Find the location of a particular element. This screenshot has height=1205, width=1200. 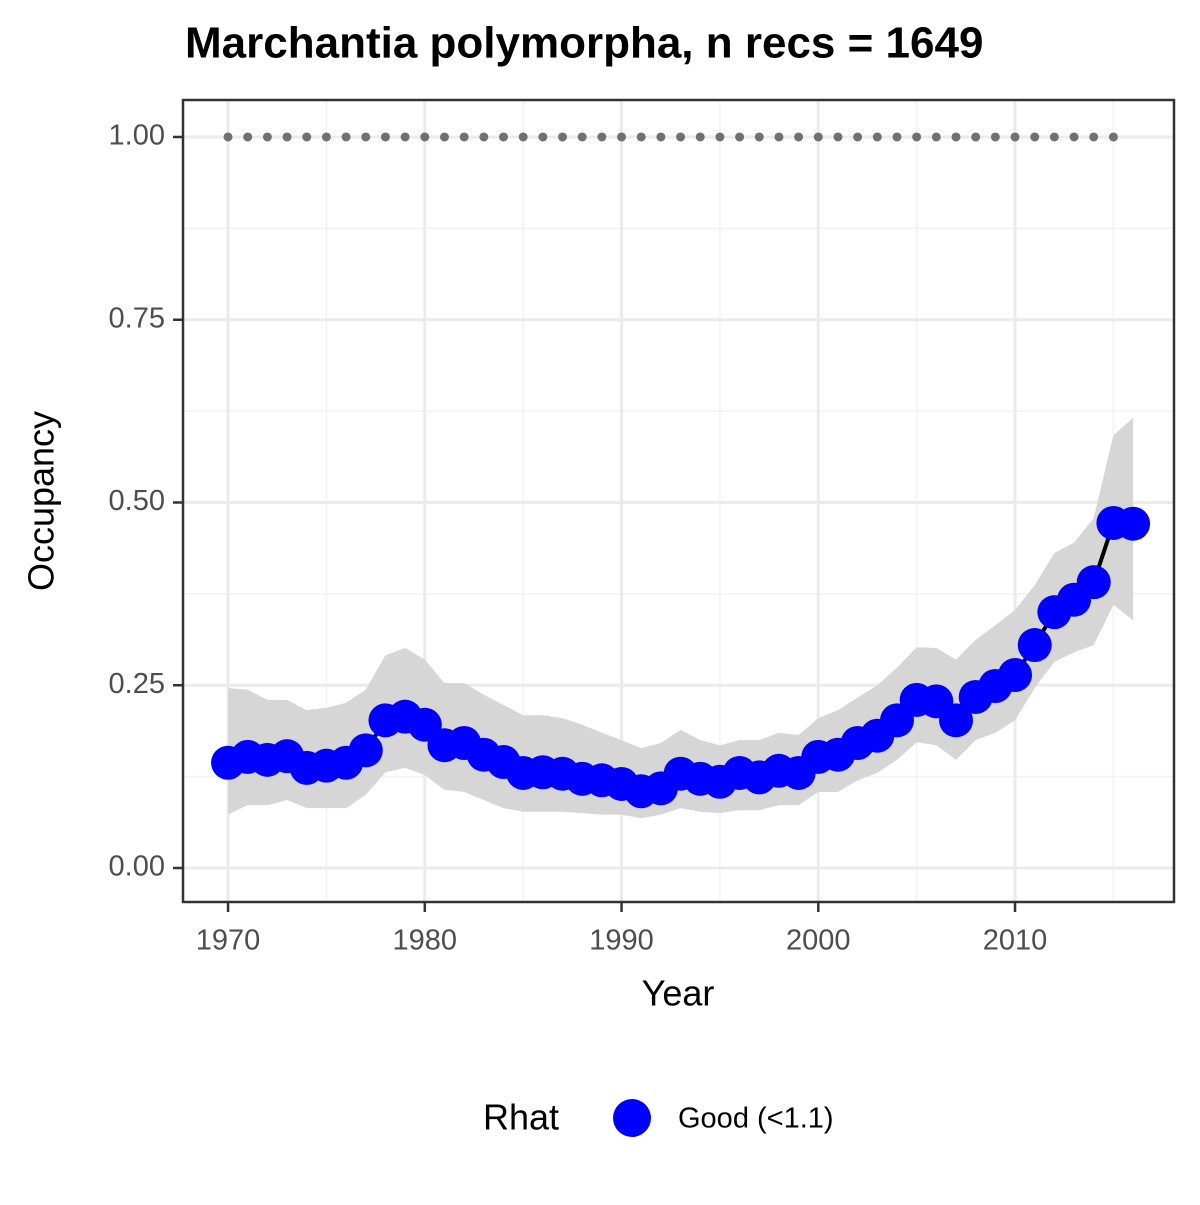

y-tick-label: 0.50 is located at coordinates (137, 501).